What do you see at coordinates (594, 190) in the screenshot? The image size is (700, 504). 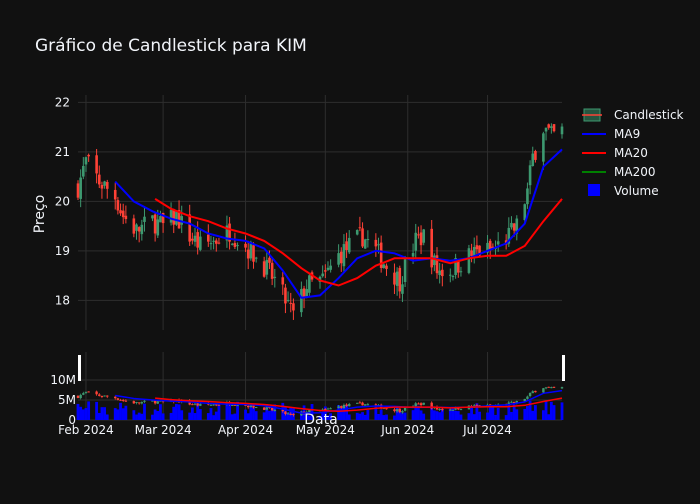 I see `legend-swatch-volume` at bounding box center [594, 190].